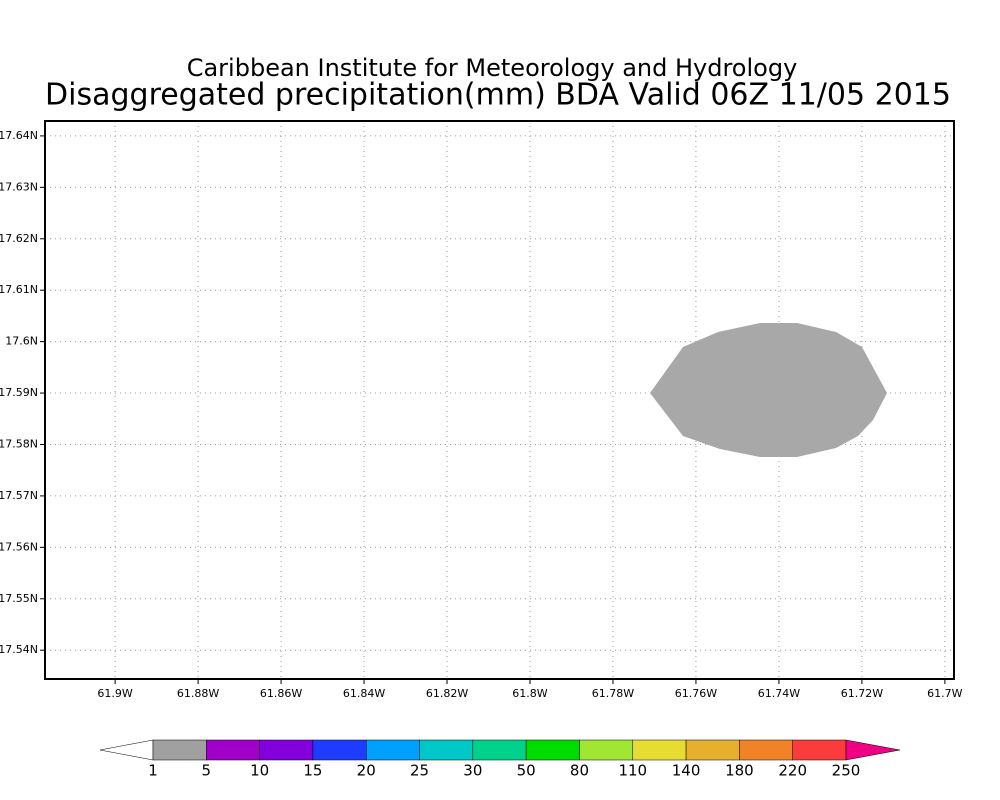  I want to click on colorbar-label: 250, so click(846, 771).